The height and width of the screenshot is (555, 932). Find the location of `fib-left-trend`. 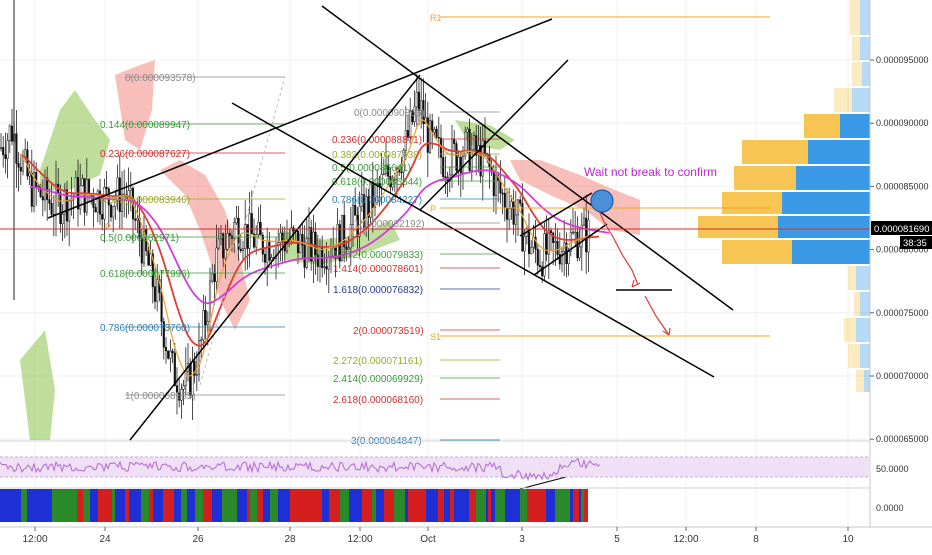

fib-left-trend is located at coordinates (242, 231).